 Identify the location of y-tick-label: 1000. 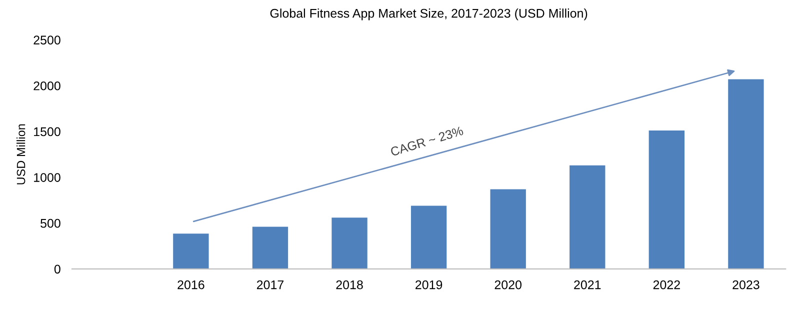
(47, 177).